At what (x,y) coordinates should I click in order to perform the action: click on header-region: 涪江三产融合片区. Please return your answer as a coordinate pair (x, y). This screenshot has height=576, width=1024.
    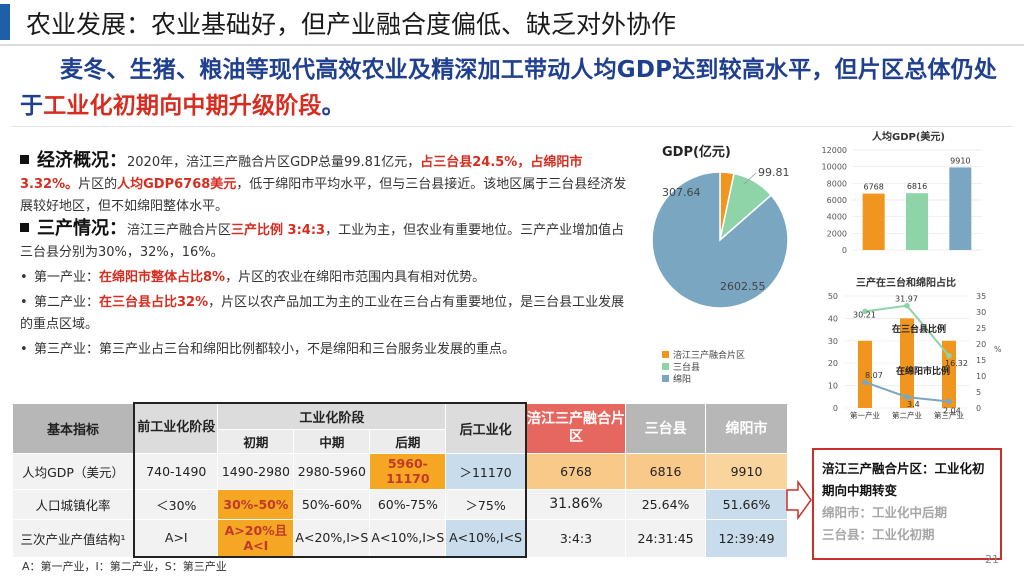
    Looking at the image, I should click on (576, 428).